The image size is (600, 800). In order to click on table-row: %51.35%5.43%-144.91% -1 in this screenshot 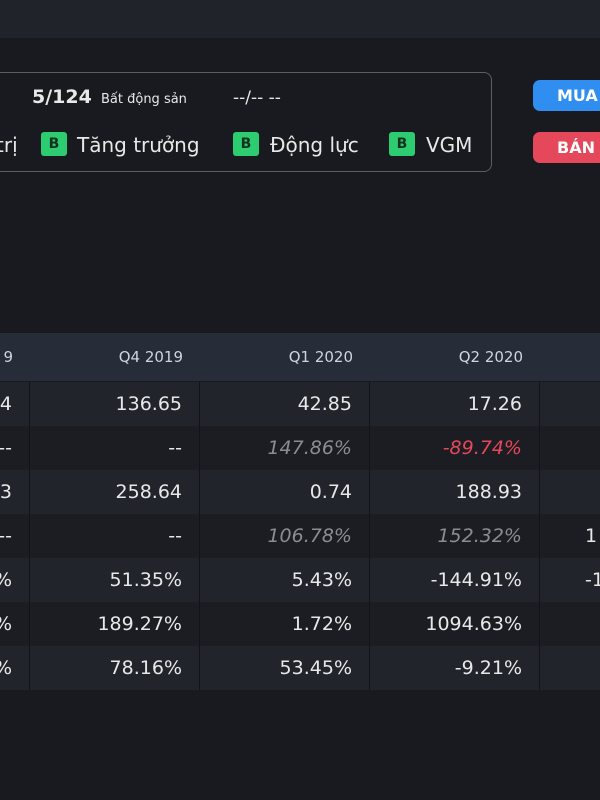, I will do `click(300, 580)`.